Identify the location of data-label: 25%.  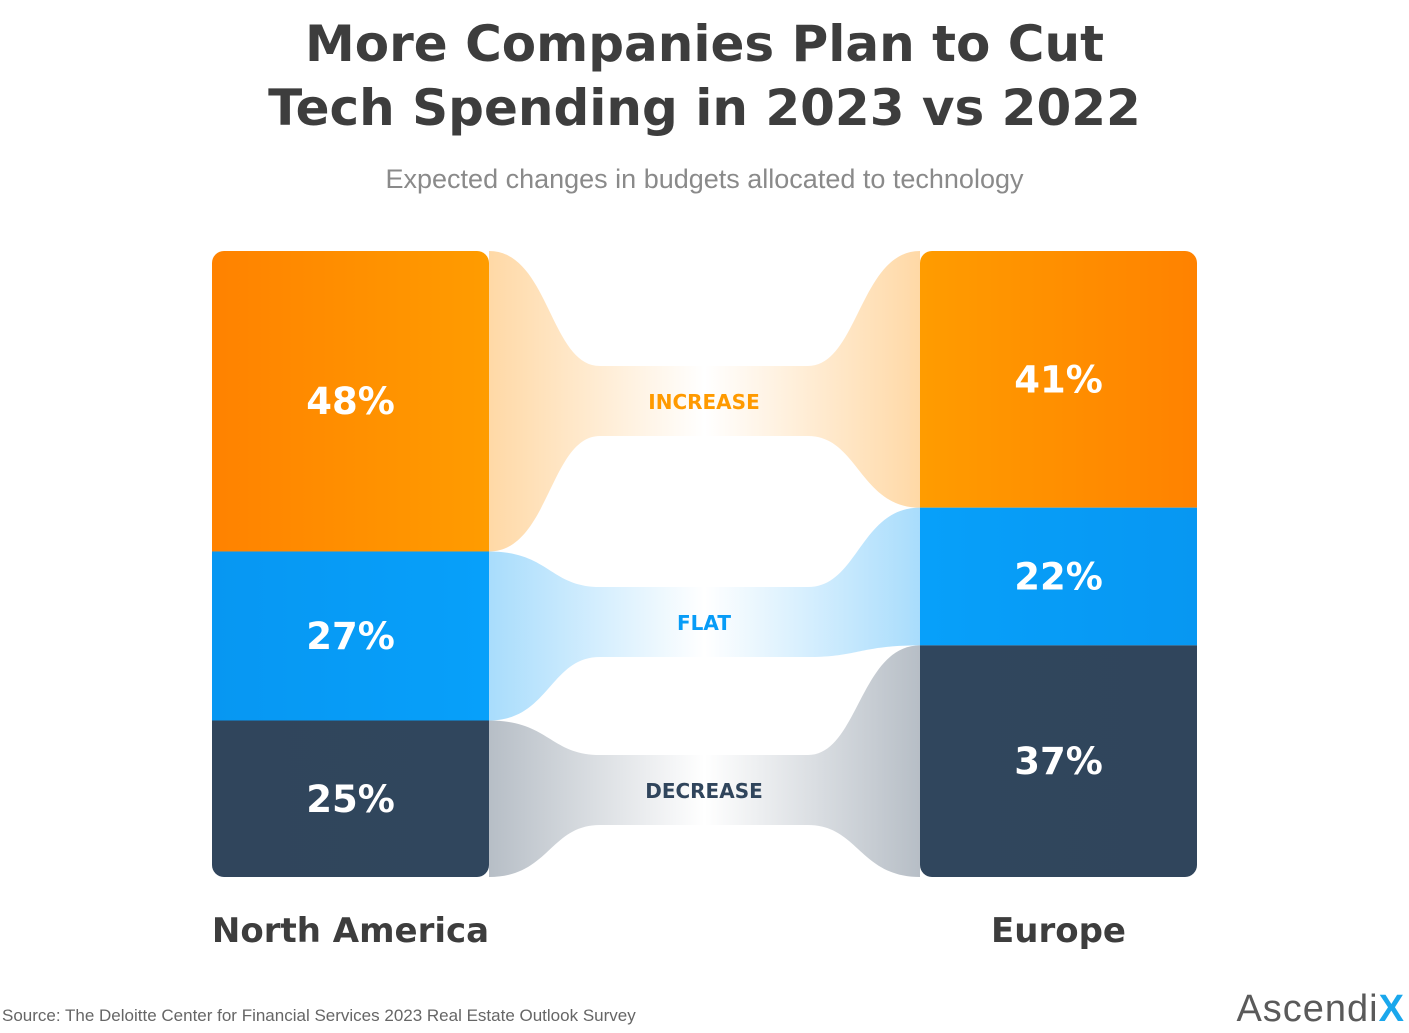
(350, 799).